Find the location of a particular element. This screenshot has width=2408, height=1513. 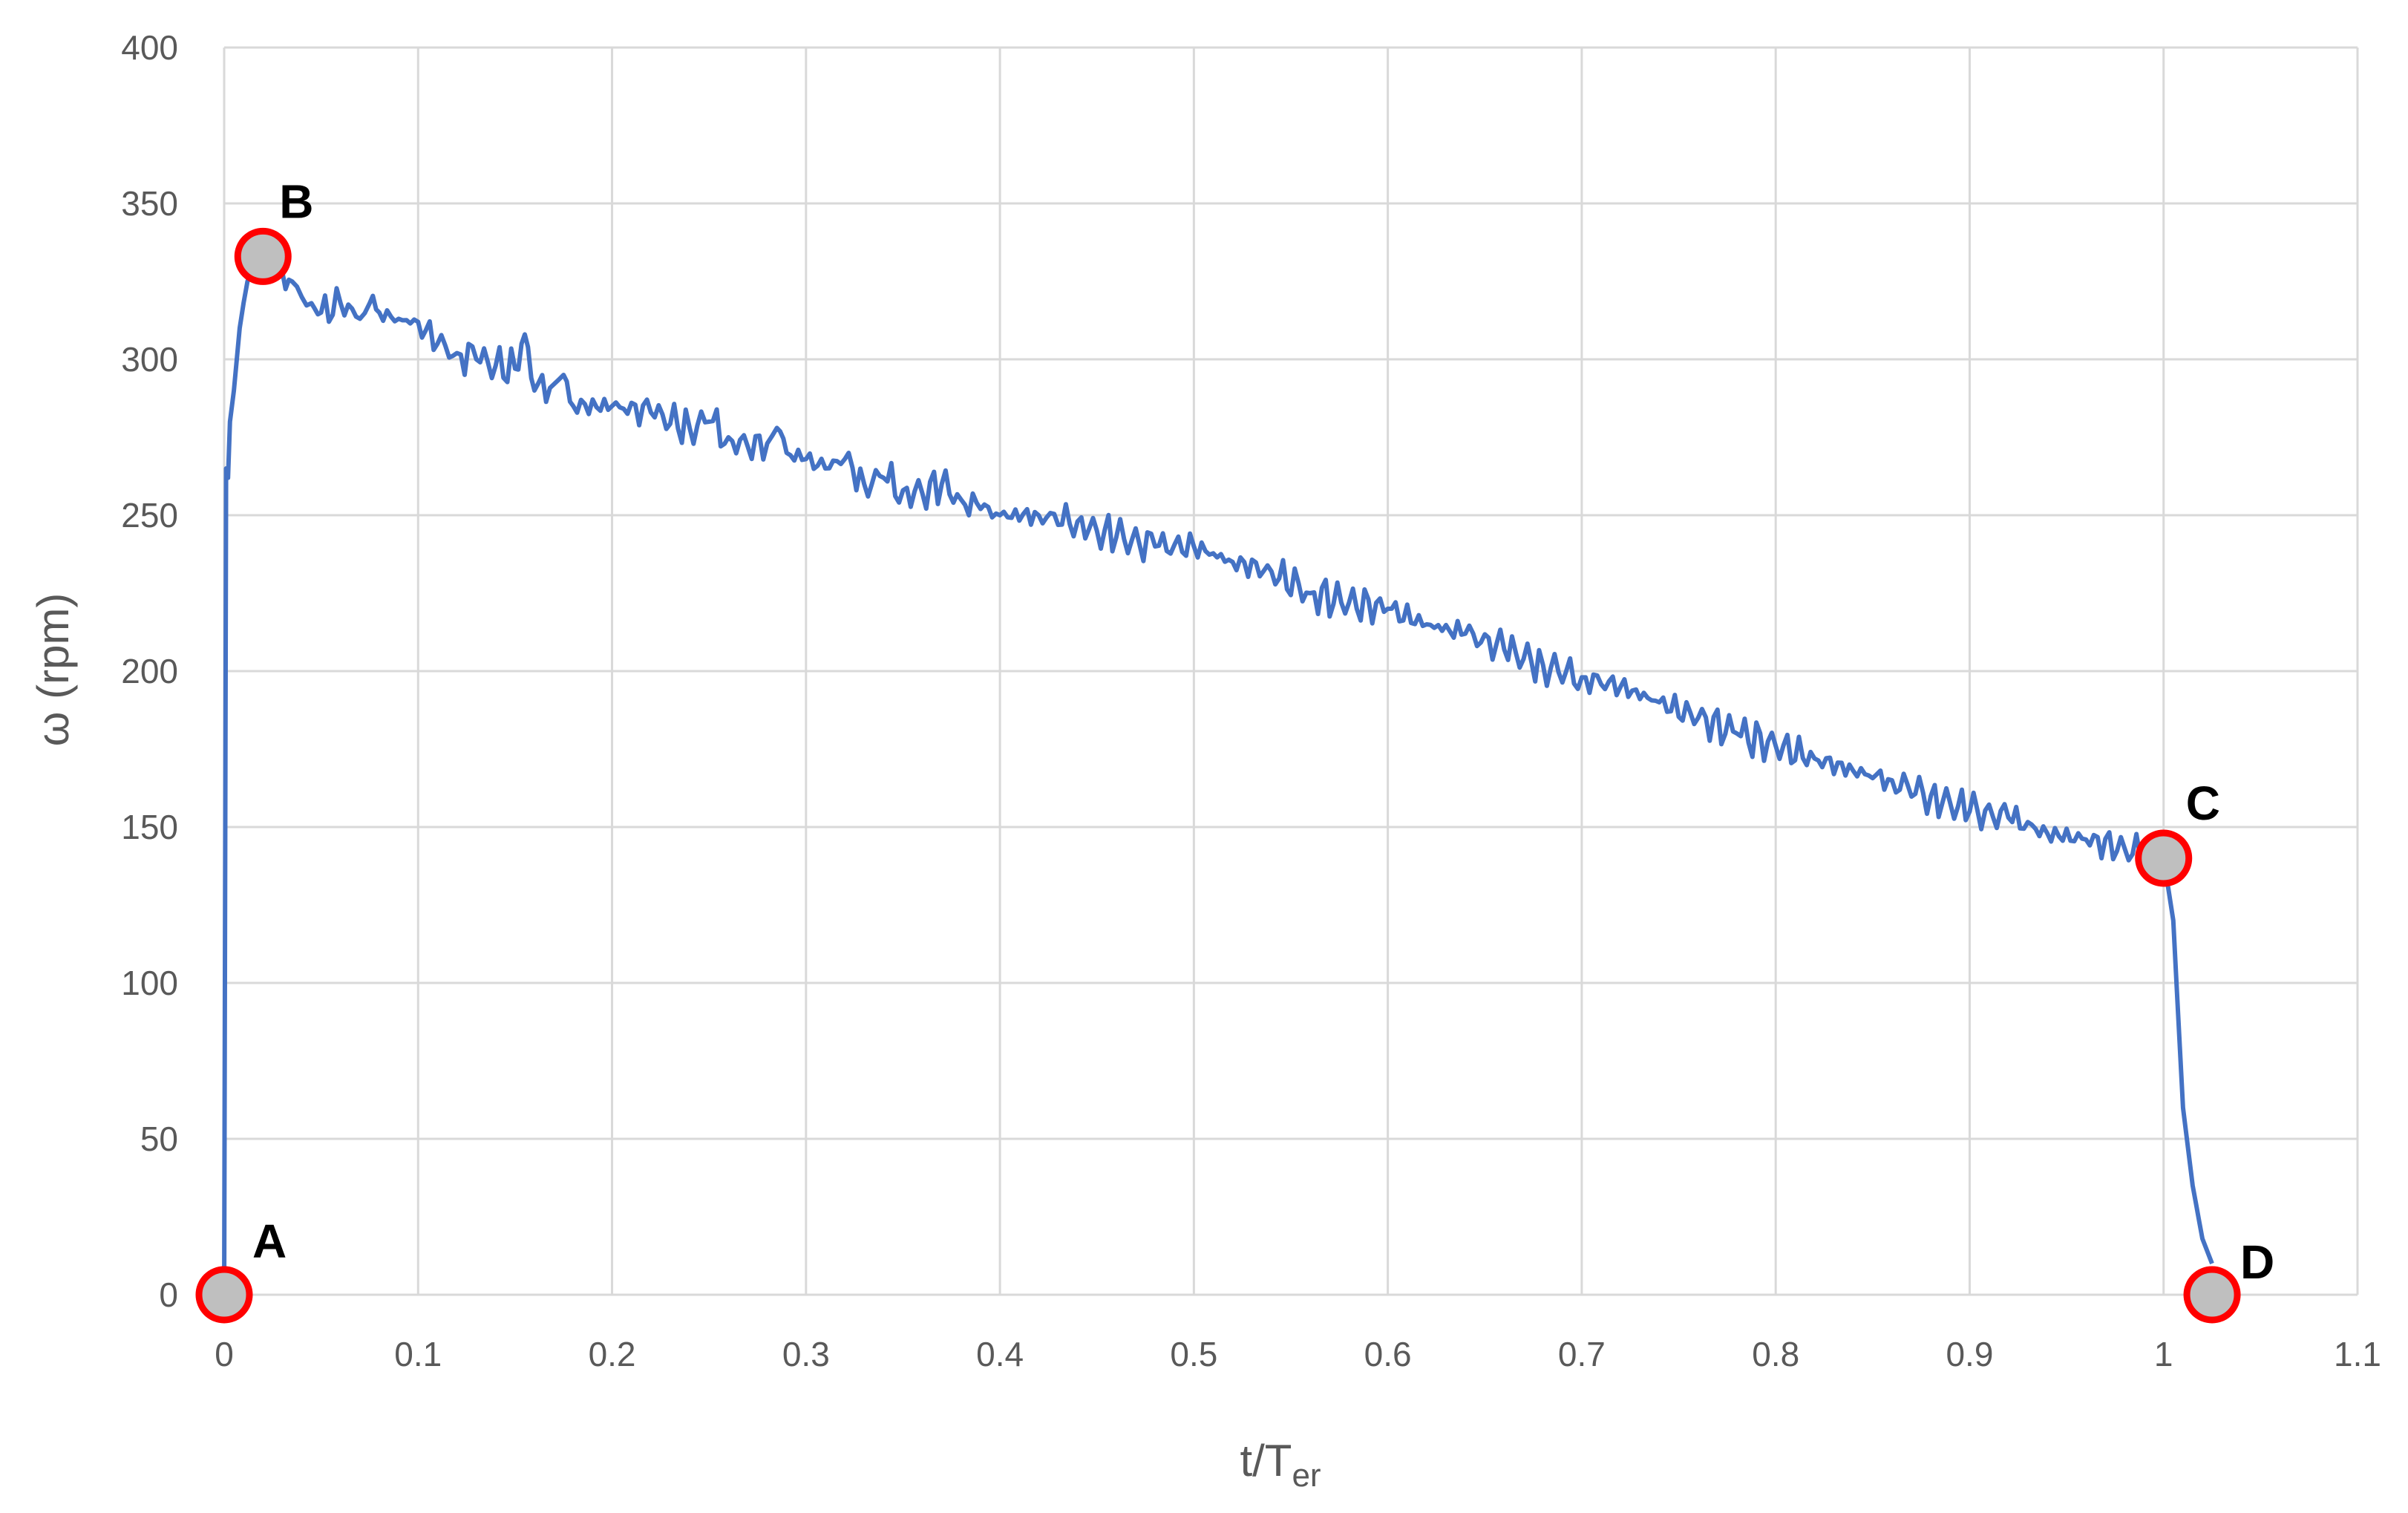

x-tick-label: 0.5 is located at coordinates (1194, 1354).